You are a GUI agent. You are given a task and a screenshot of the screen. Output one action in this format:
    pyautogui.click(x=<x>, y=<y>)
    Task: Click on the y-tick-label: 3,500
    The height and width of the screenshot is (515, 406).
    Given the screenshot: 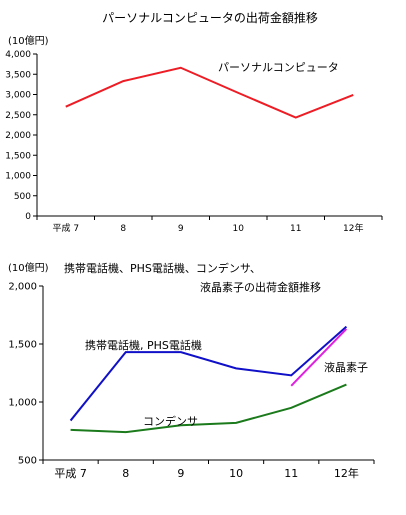 What is the action you would take?
    pyautogui.click(x=18, y=75)
    